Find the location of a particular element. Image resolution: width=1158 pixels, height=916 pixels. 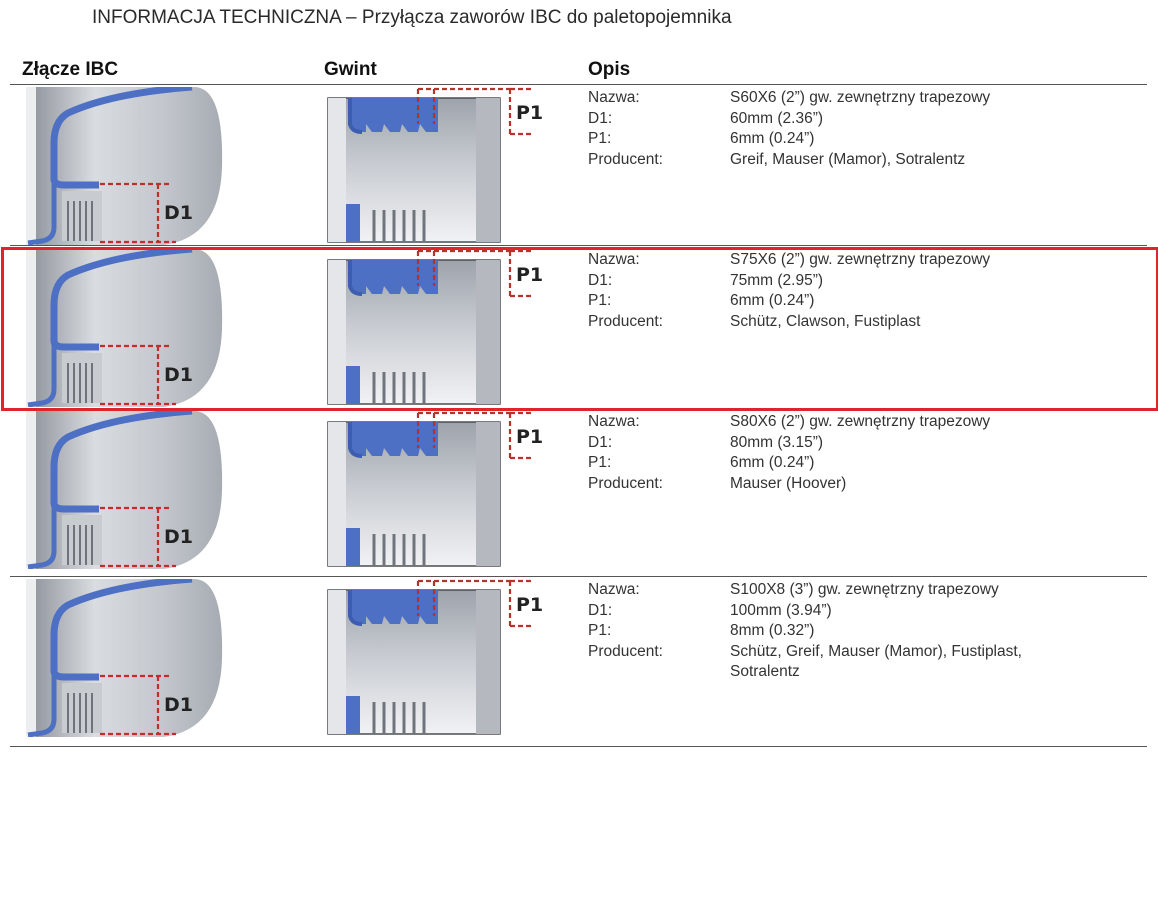

spec-name-value: S60X6 (2”) gw. zewnętrzny trapezowy is located at coordinates (860, 97).